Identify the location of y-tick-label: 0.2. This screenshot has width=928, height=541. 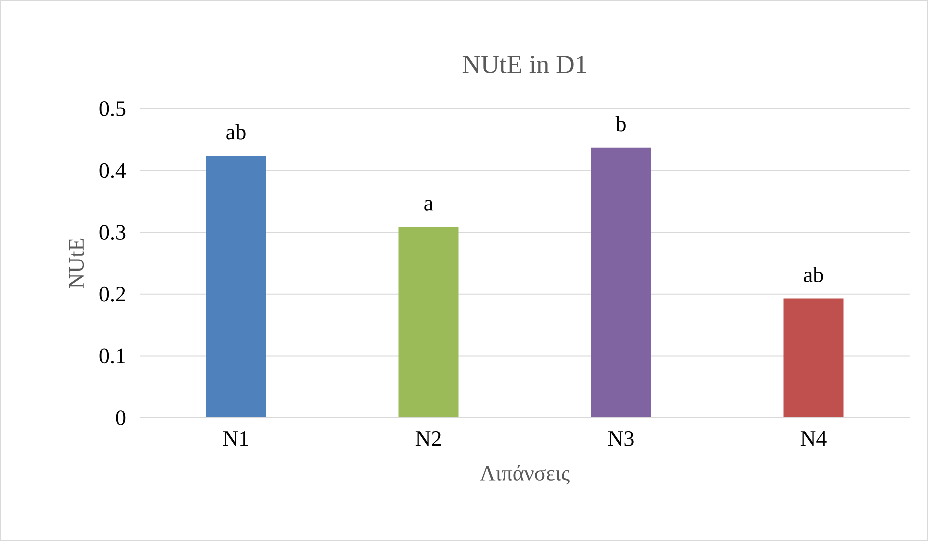
(113, 294).